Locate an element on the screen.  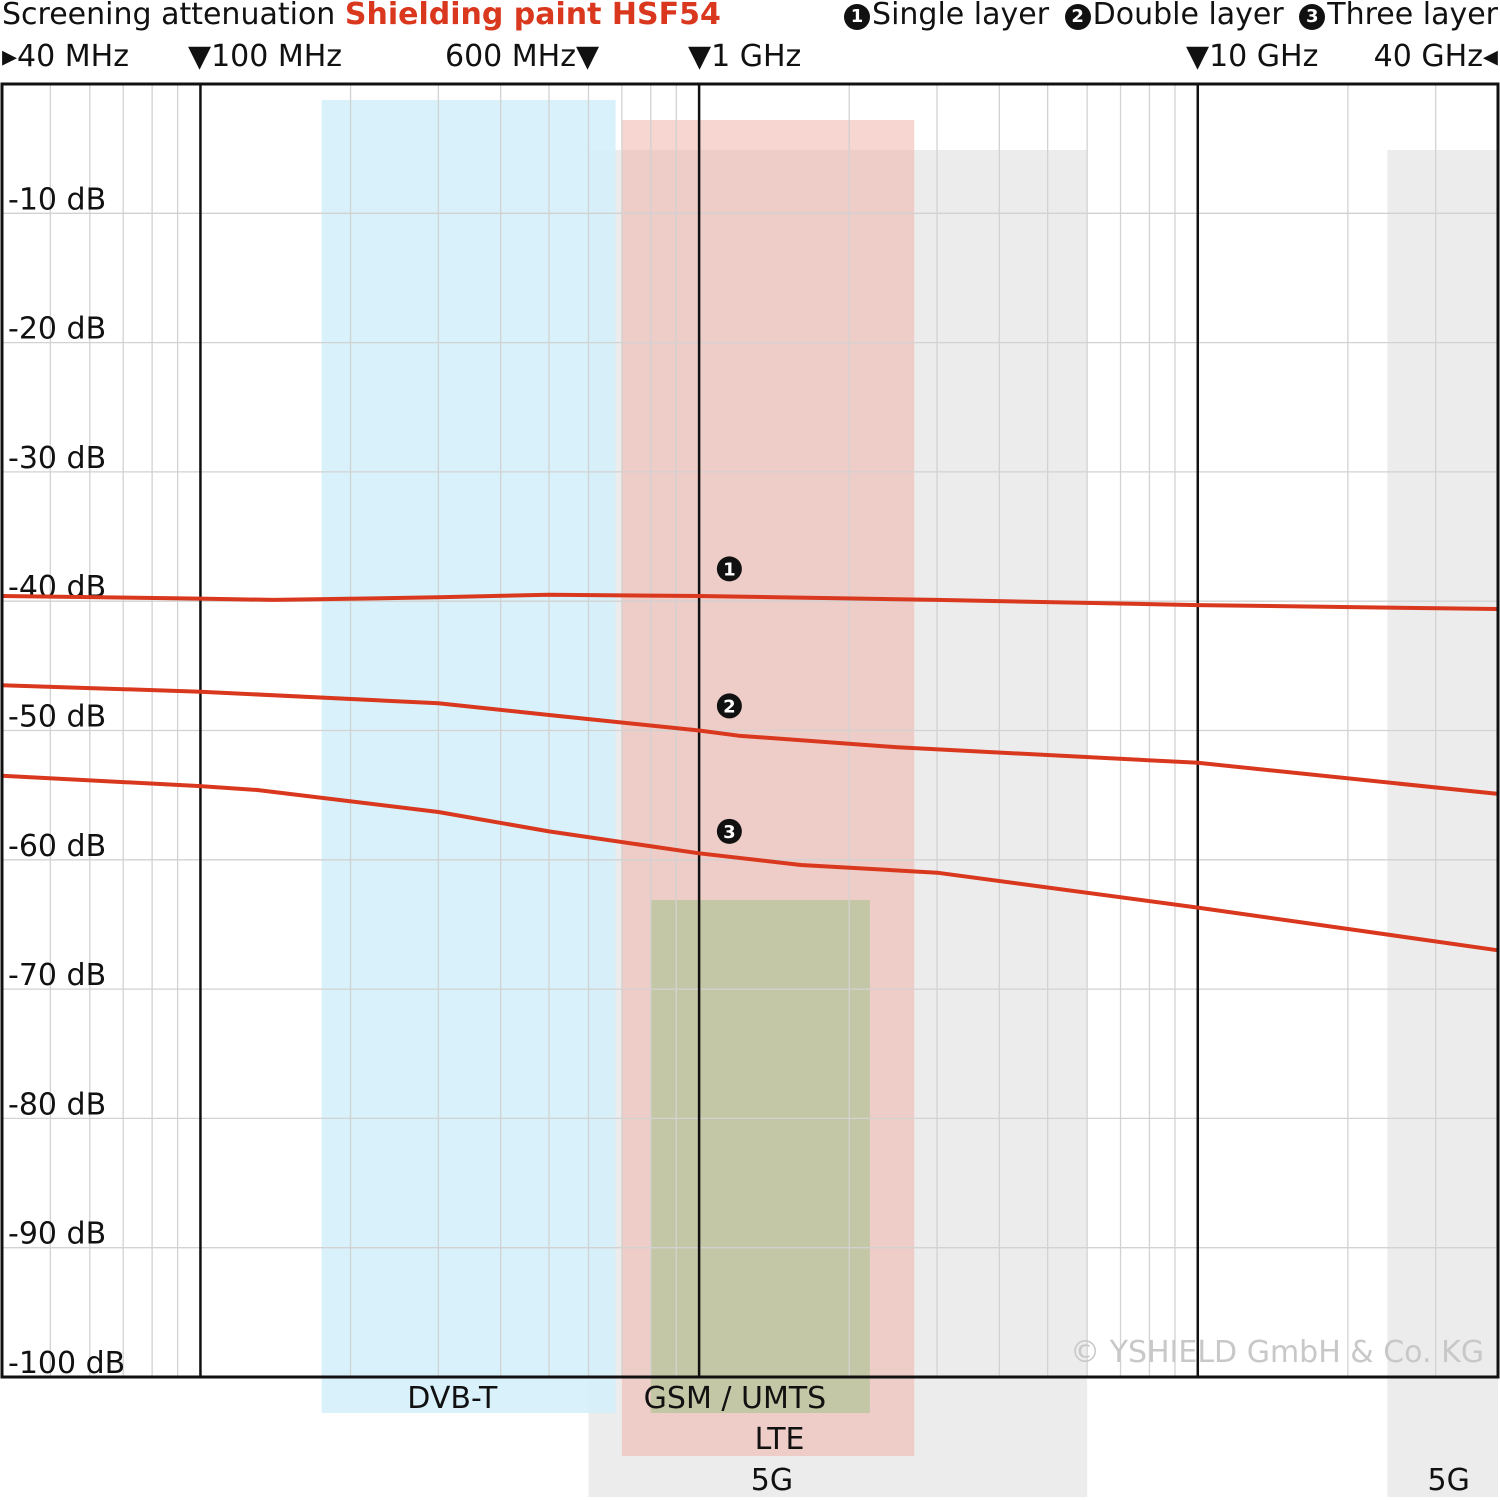
legend-marker-2: 2 is located at coordinates (1077, 17).